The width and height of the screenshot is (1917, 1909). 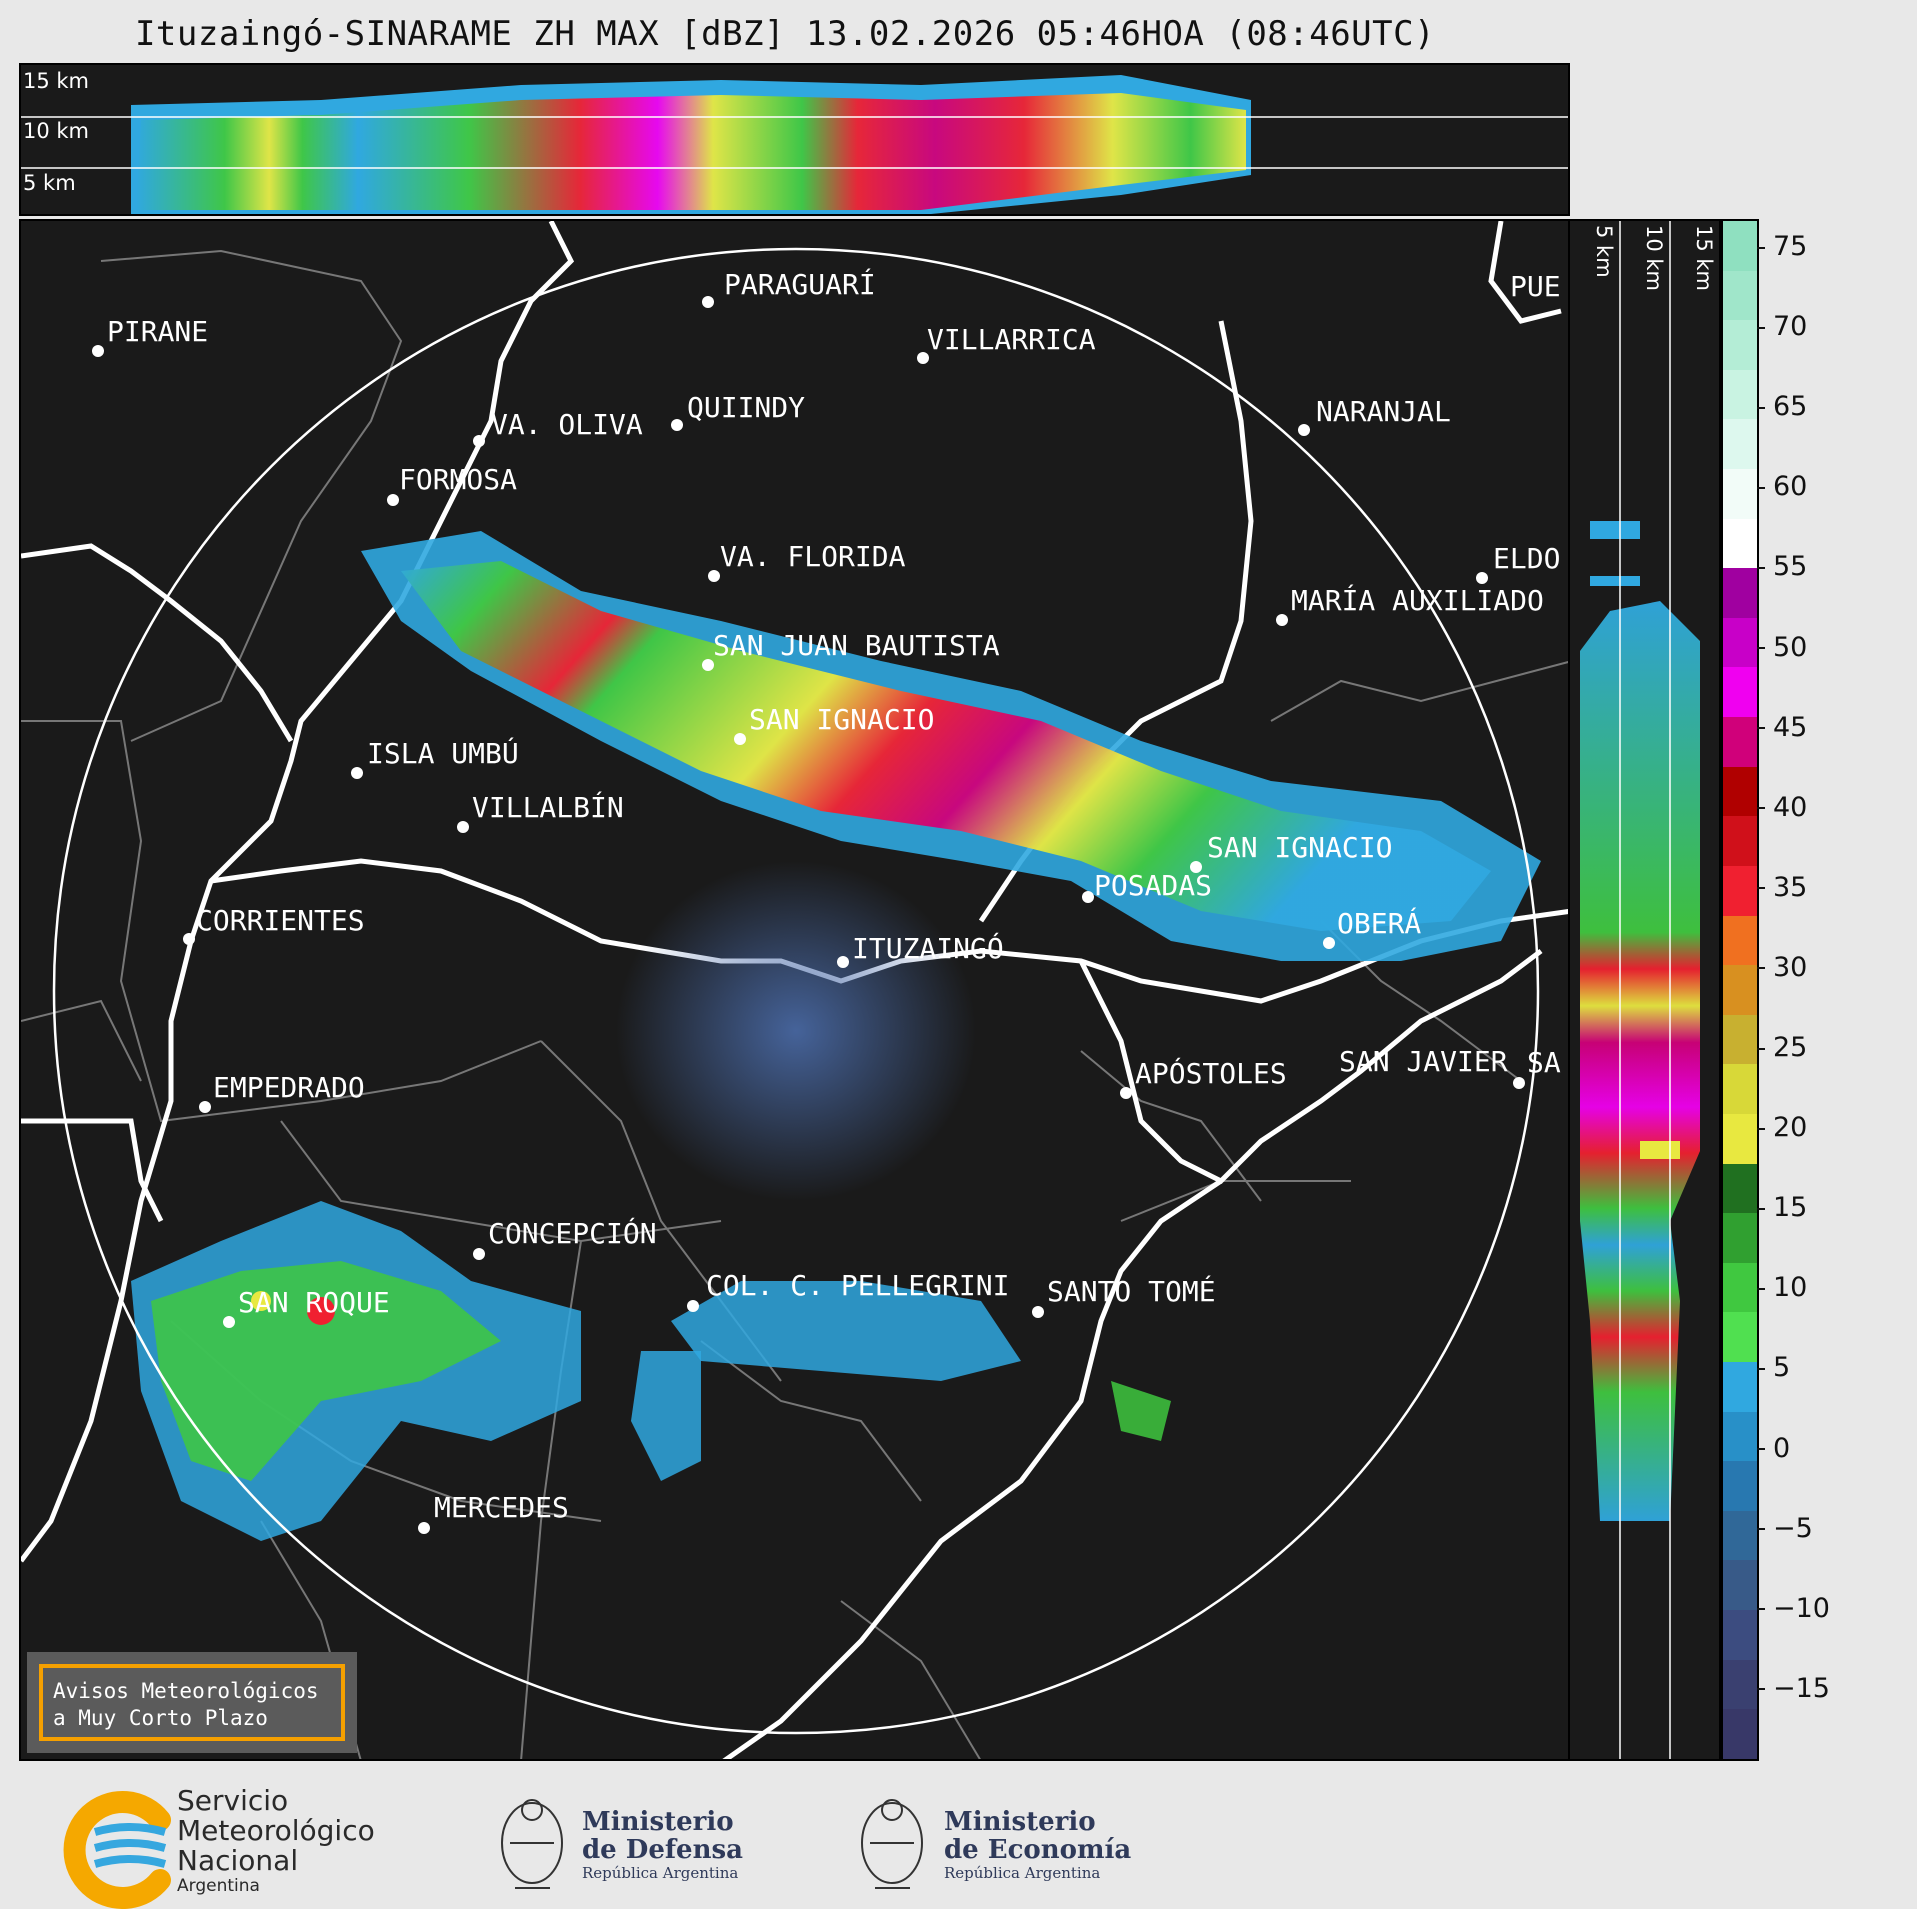 What do you see at coordinates (1704, 258) in the screenshot?
I see `side-height-label-15: 15 km` at bounding box center [1704, 258].